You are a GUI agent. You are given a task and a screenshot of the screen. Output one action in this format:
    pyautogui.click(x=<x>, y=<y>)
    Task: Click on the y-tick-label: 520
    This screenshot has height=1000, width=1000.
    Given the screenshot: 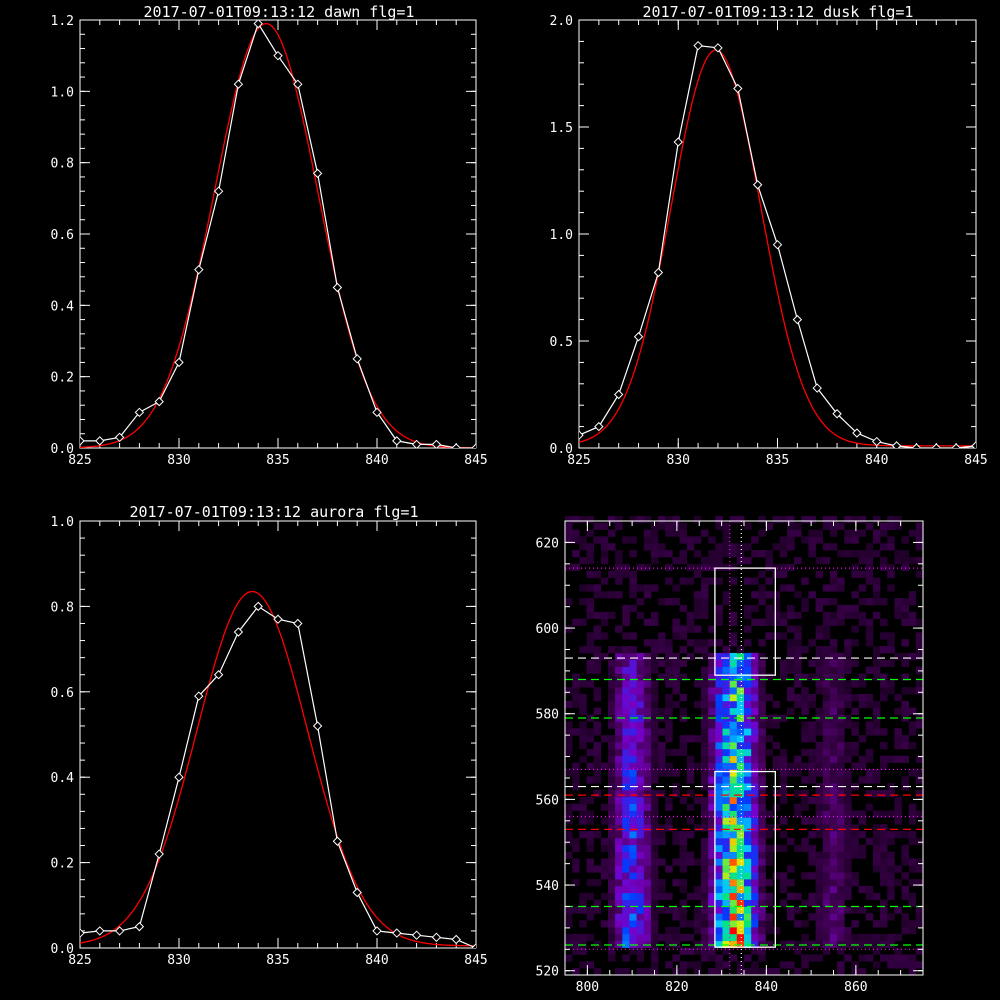 What is the action you would take?
    pyautogui.click(x=547, y=972)
    